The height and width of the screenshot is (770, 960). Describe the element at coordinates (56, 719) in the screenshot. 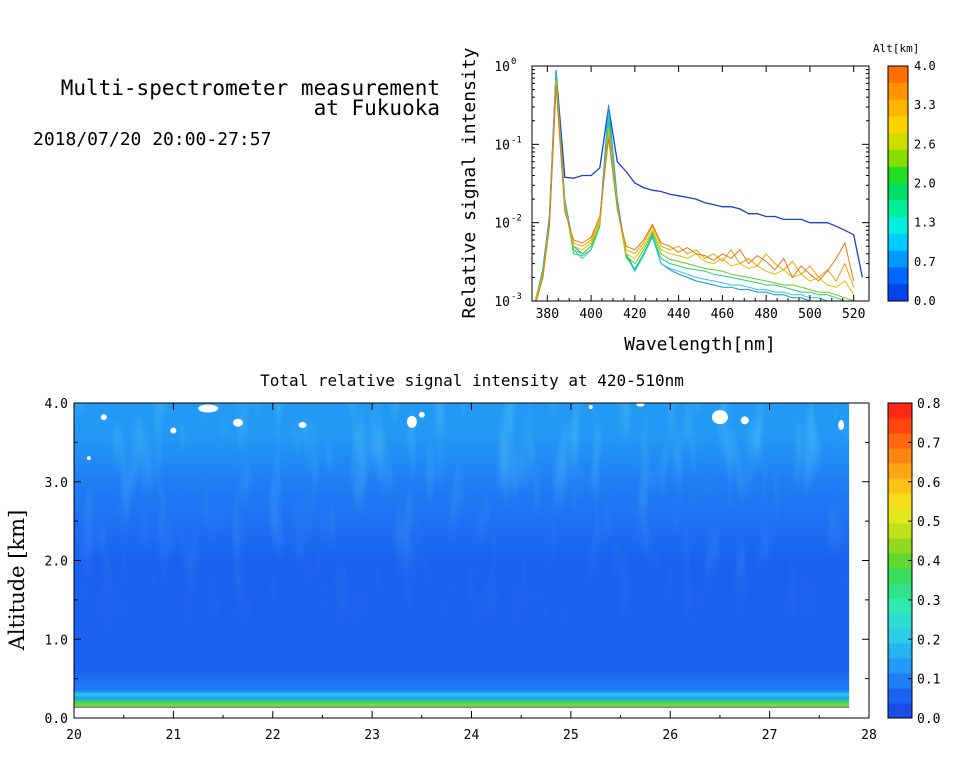

I see `heatmap-y-tick-label: 0.0` at that location.